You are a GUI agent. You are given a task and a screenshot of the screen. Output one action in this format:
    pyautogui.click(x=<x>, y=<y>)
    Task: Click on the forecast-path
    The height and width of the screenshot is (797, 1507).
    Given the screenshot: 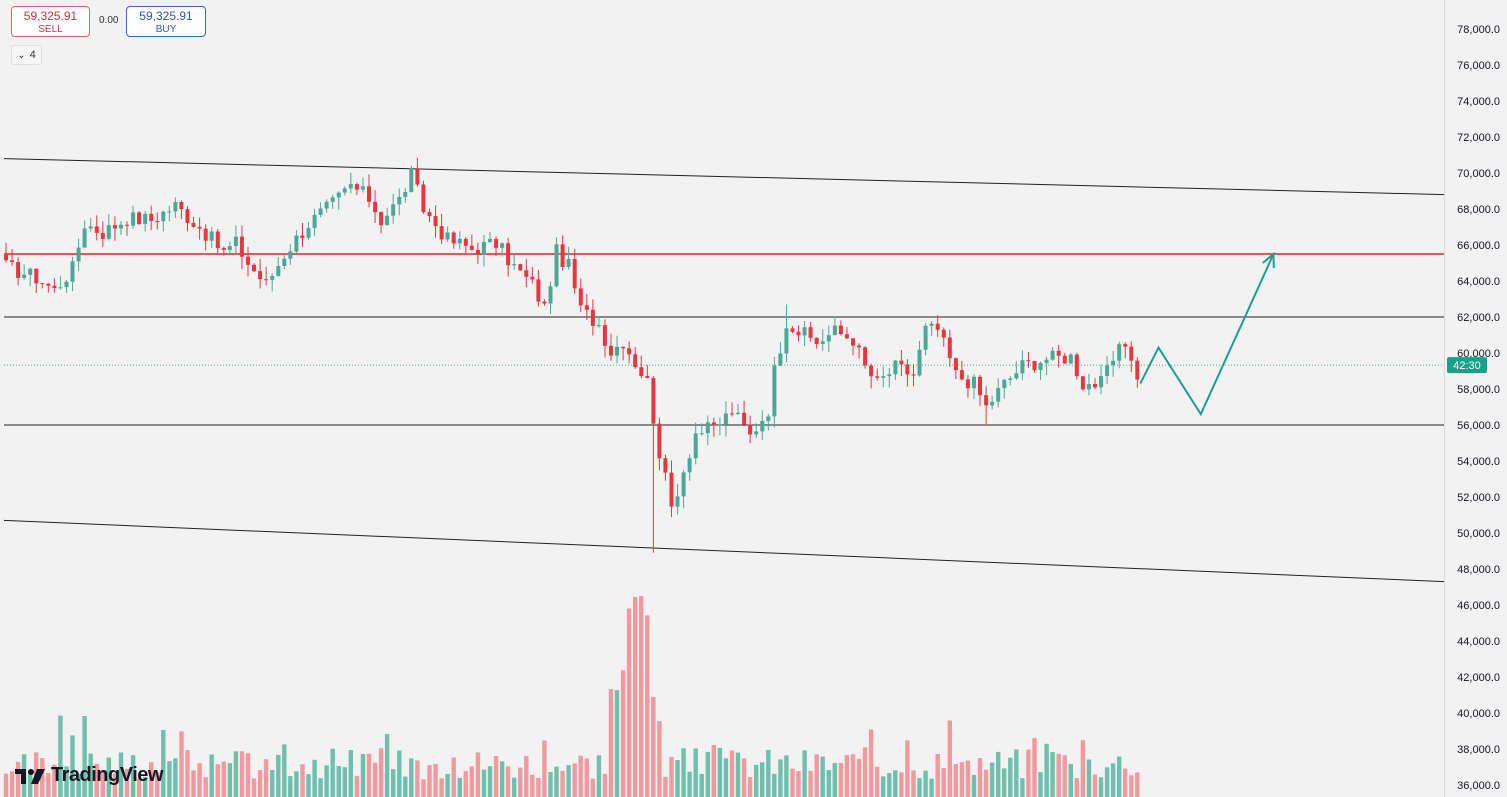 What is the action you would take?
    pyautogui.click(x=1207, y=335)
    